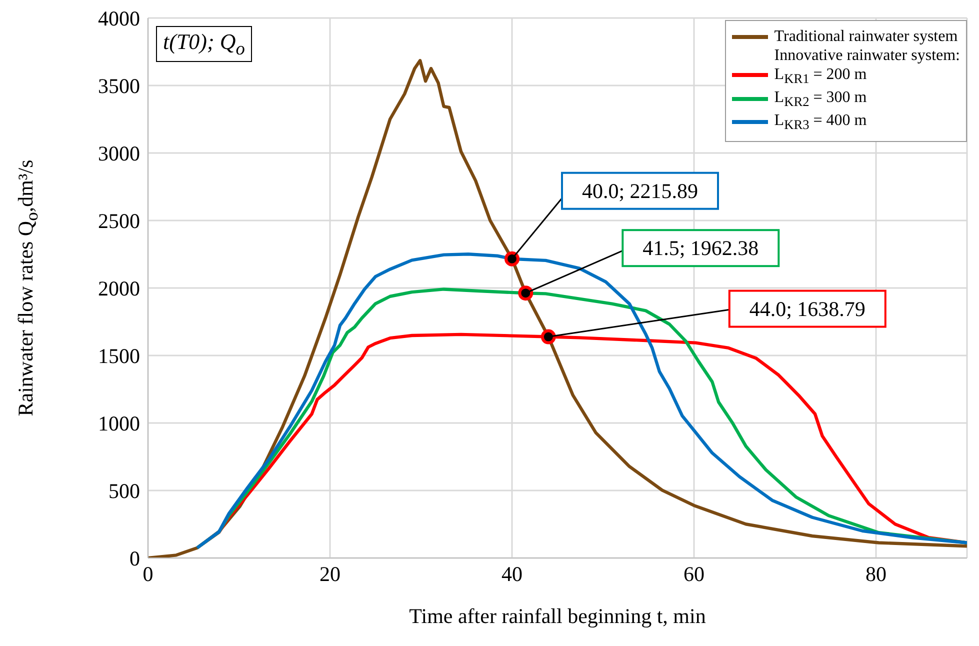 The width and height of the screenshot is (979, 646). What do you see at coordinates (119, 356) in the screenshot?
I see `y-tick-label: 1500` at bounding box center [119, 356].